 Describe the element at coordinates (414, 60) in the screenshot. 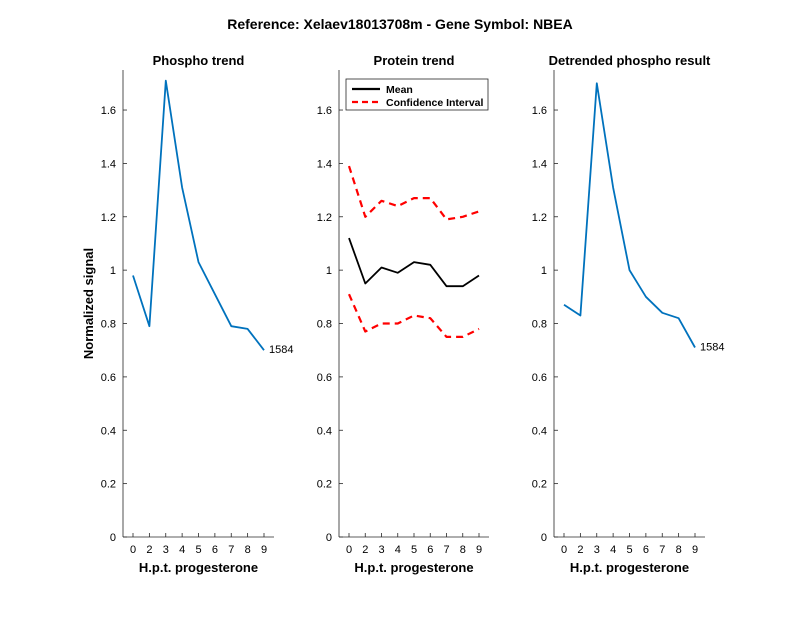

I see `panel-title: Protein trend` at that location.